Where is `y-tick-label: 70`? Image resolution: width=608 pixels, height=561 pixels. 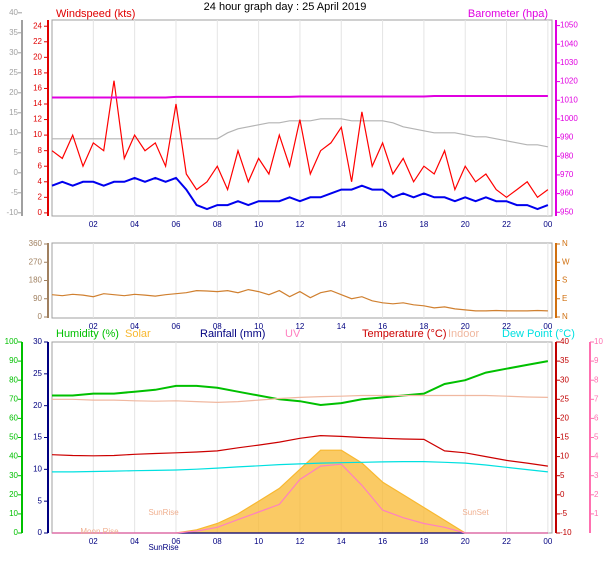 y-tick-label: 70 is located at coordinates (13, 398).